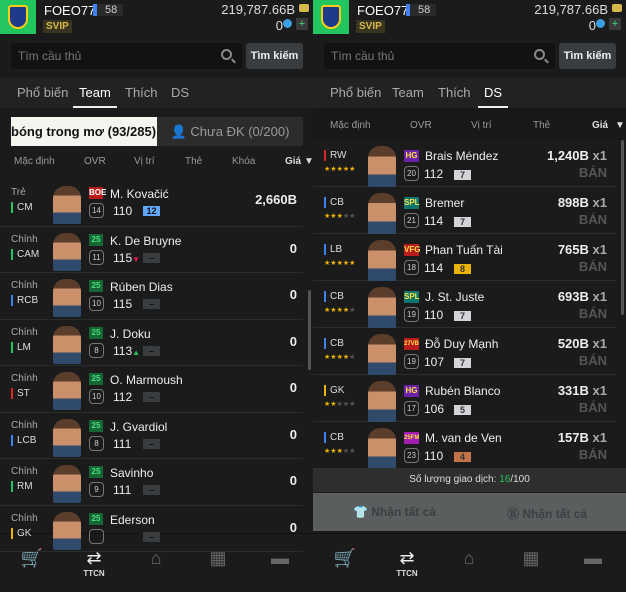 Image resolution: width=626 pixels, height=592 pixels. Describe the element at coordinates (411, 220) in the screenshot. I see `grade-icon: 21` at that location.